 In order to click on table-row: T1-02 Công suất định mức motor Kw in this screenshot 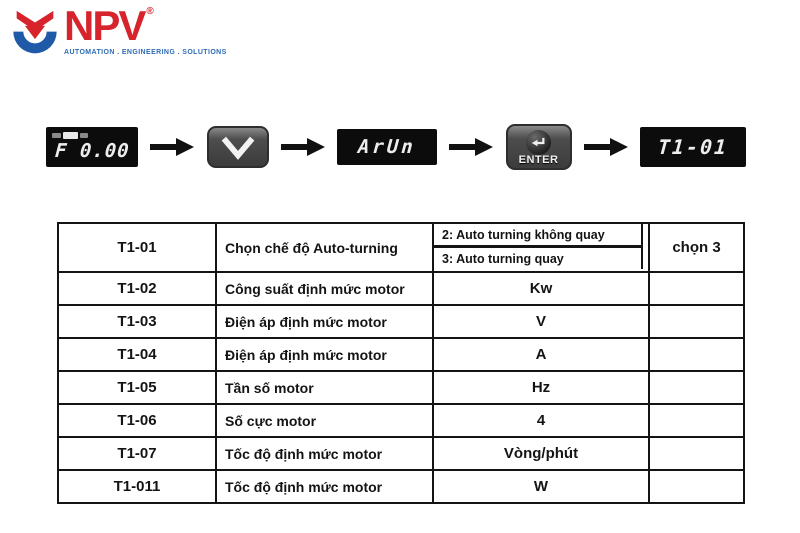, I will do `click(401, 288)`.